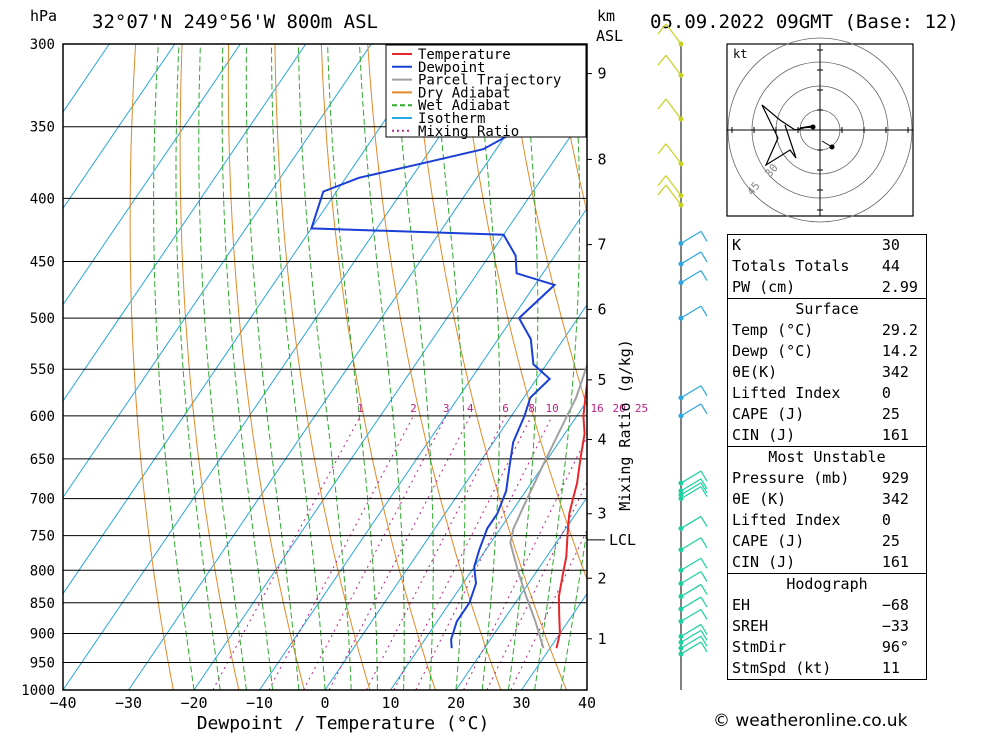 This screenshot has width=1000, height=733. Describe the element at coordinates (890, 414) in the screenshot. I see `surface-cape-value: 25` at that location.